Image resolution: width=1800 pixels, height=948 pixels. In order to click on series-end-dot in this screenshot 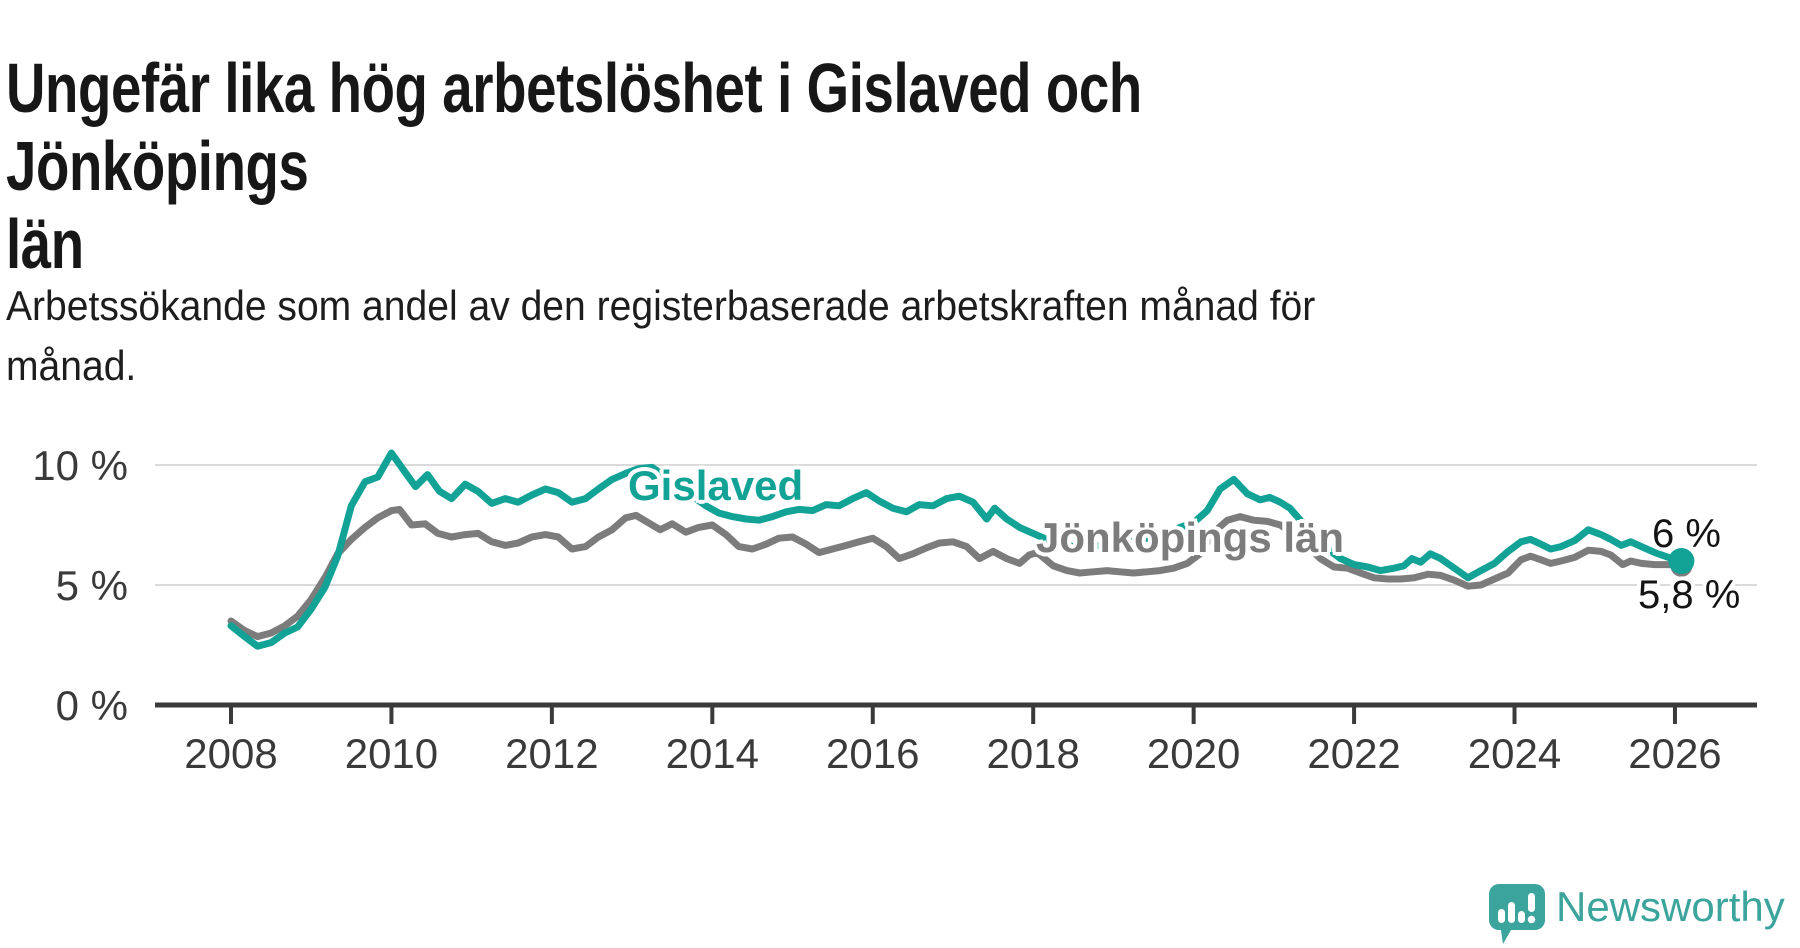, I will do `click(1681, 561)`.